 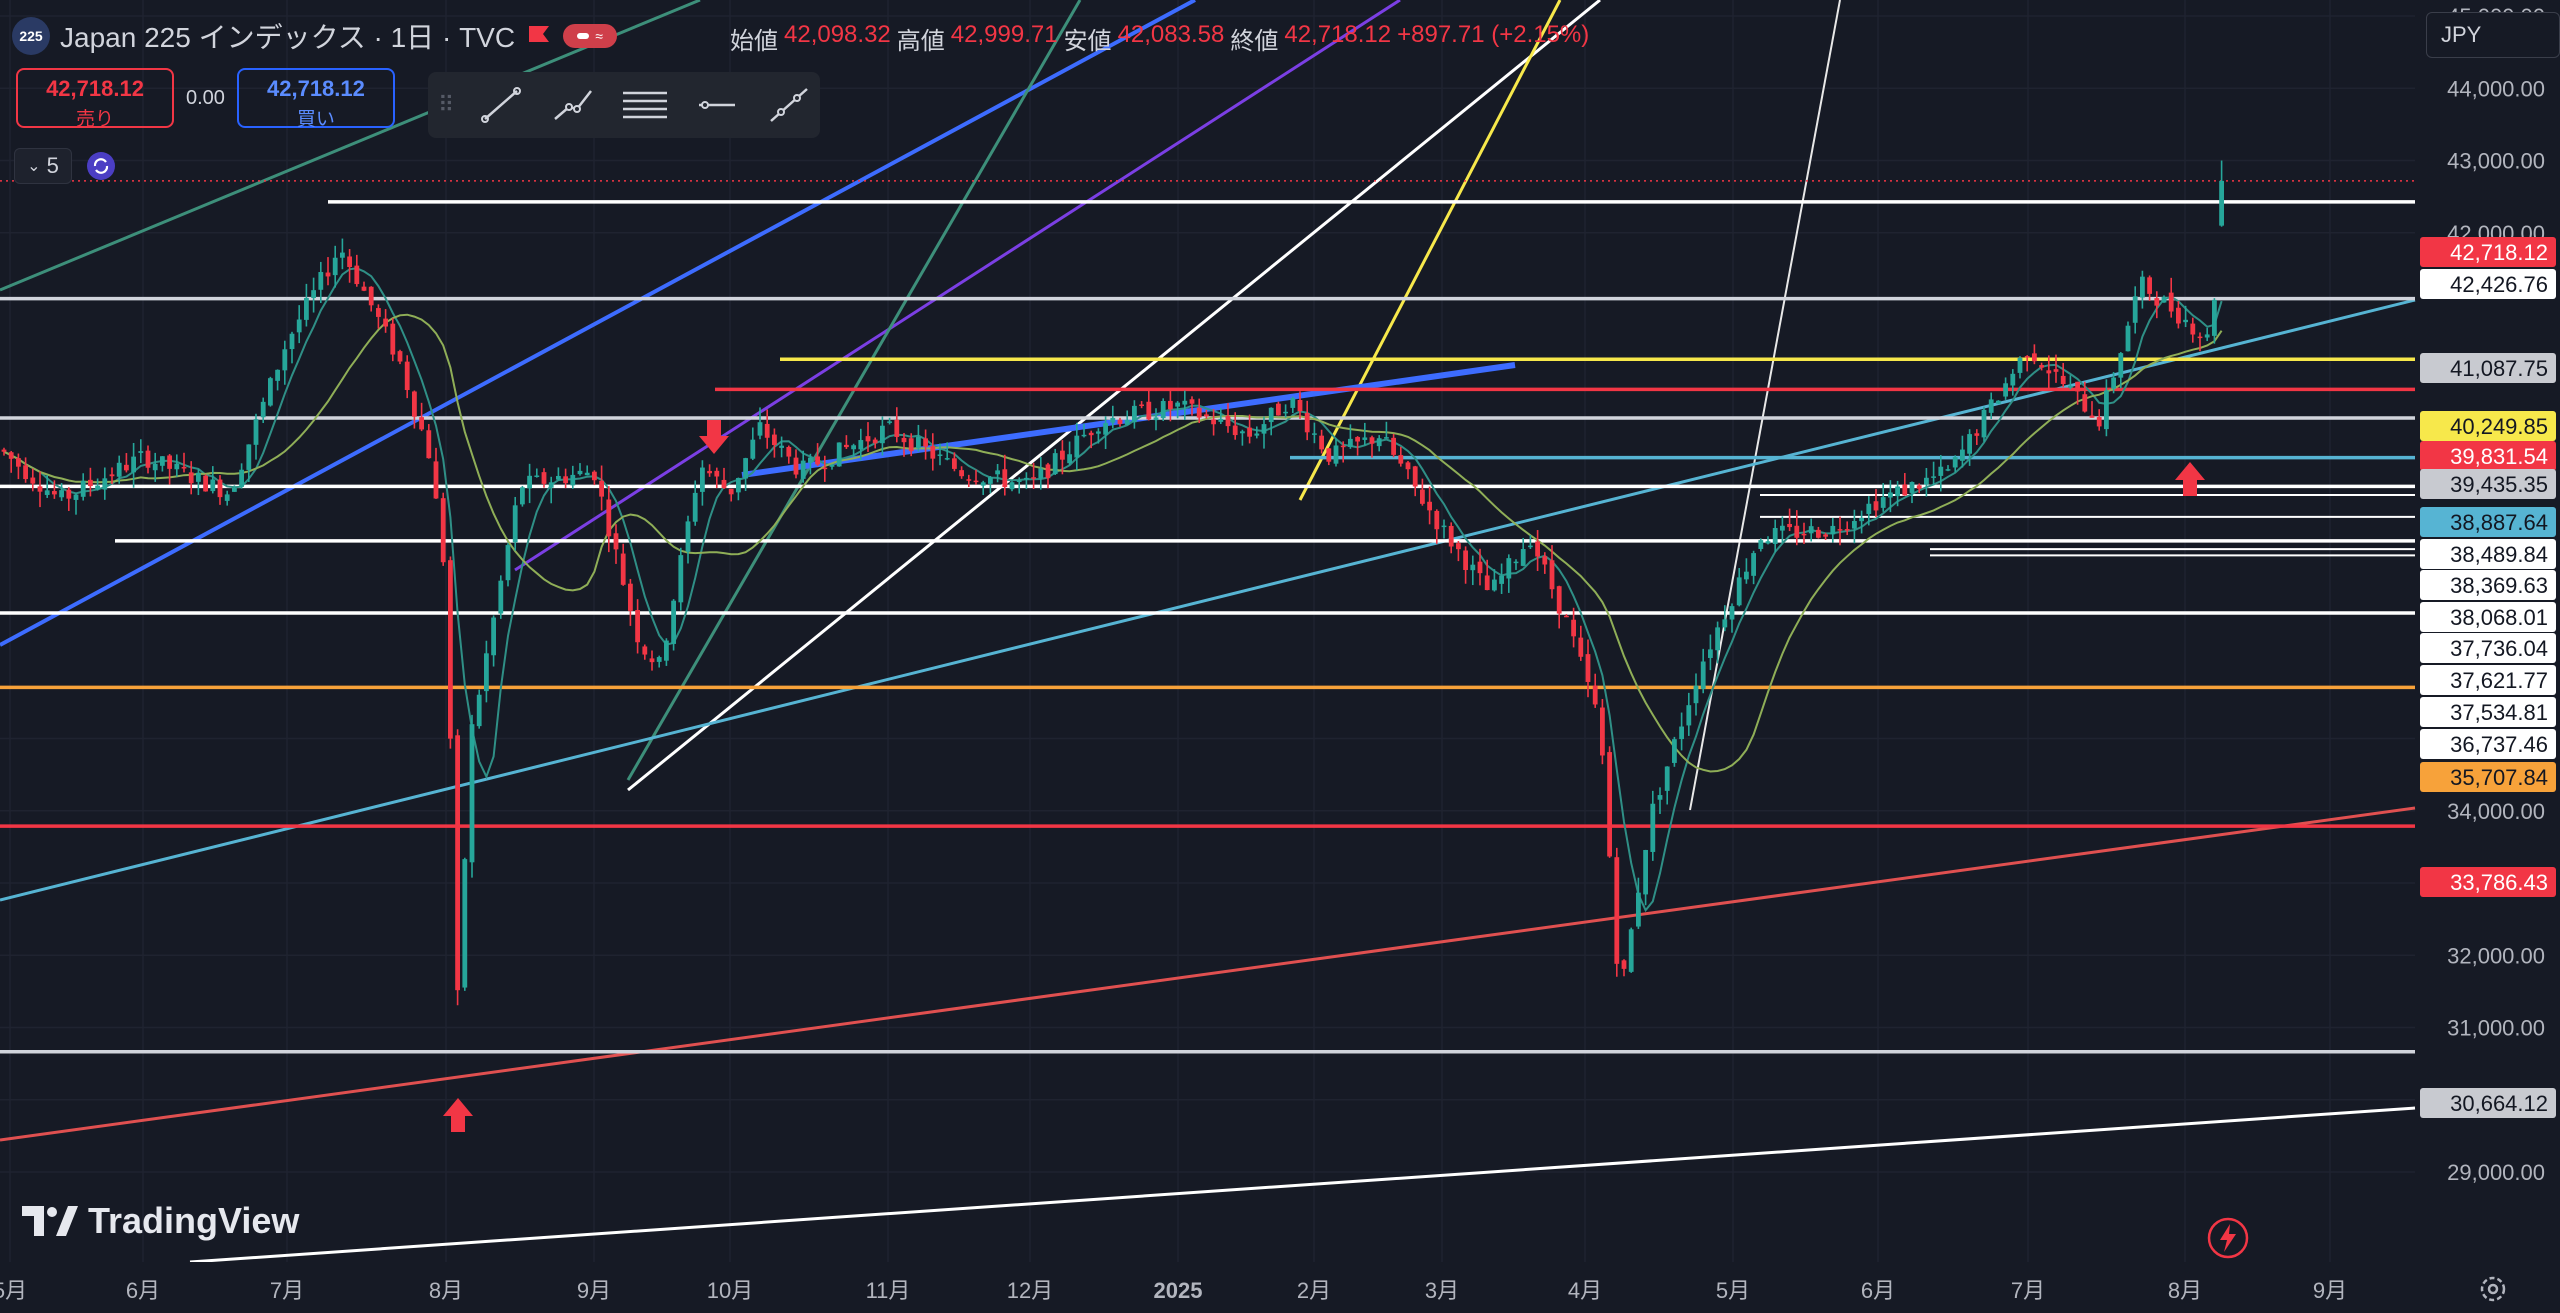 I want to click on live-status-icon: ≈, so click(x=590, y=36).